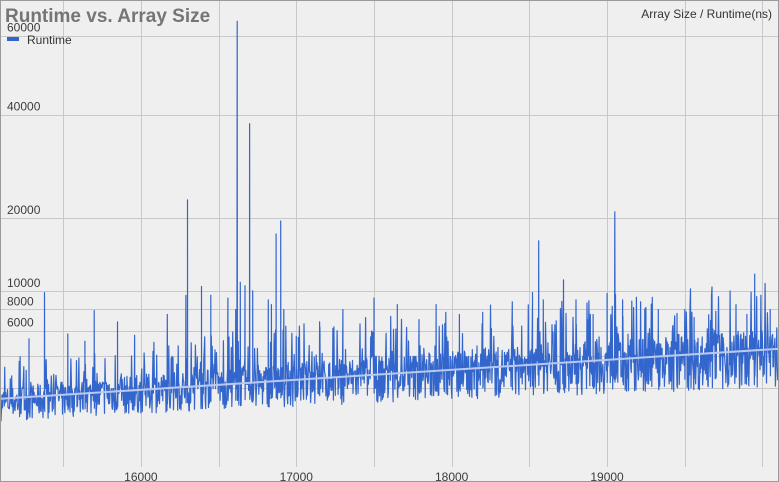  Describe the element at coordinates (452, 475) in the screenshot. I see `x-tick-label: 18000` at that location.